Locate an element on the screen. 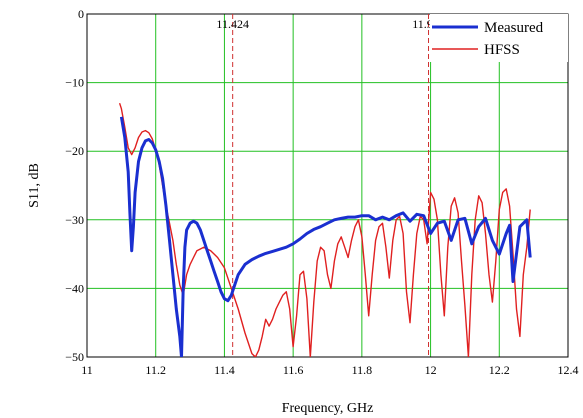 The image size is (583, 418). y-tick-label: −50 is located at coordinates (74, 357).